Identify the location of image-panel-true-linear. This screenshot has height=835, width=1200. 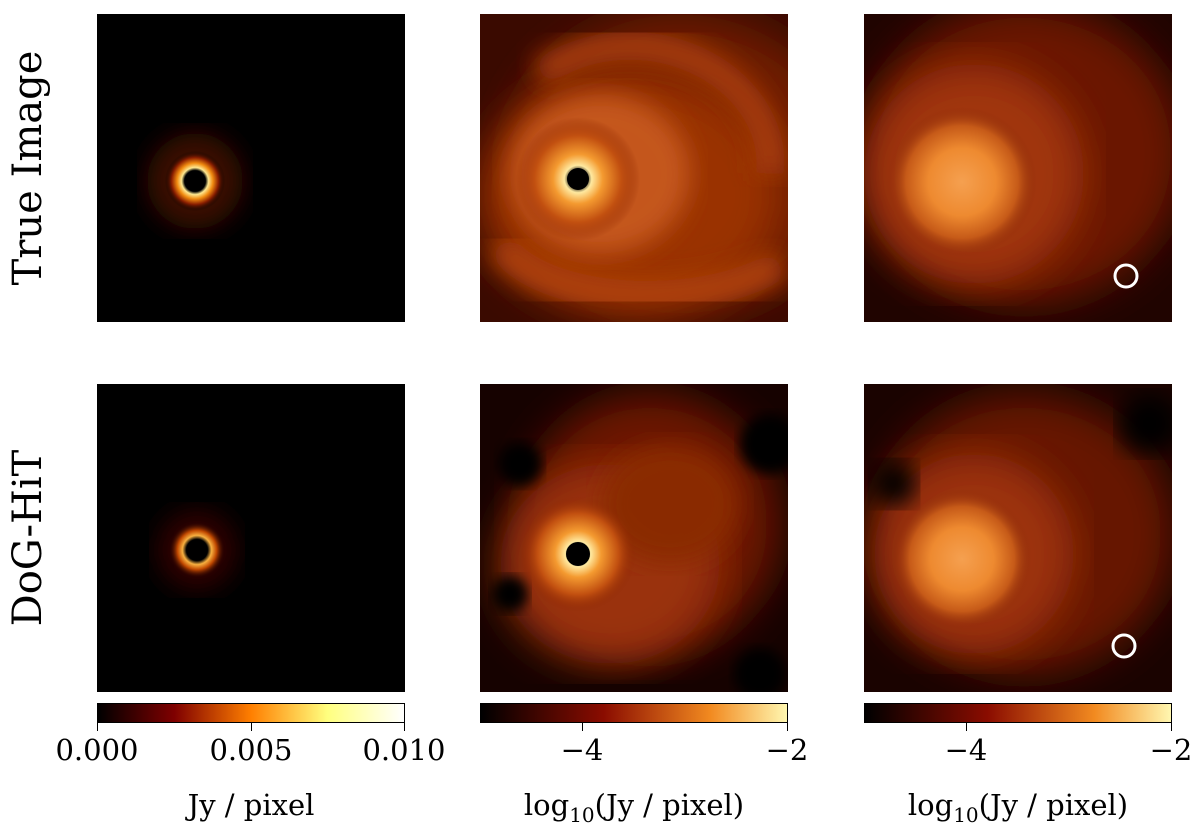
(251, 168).